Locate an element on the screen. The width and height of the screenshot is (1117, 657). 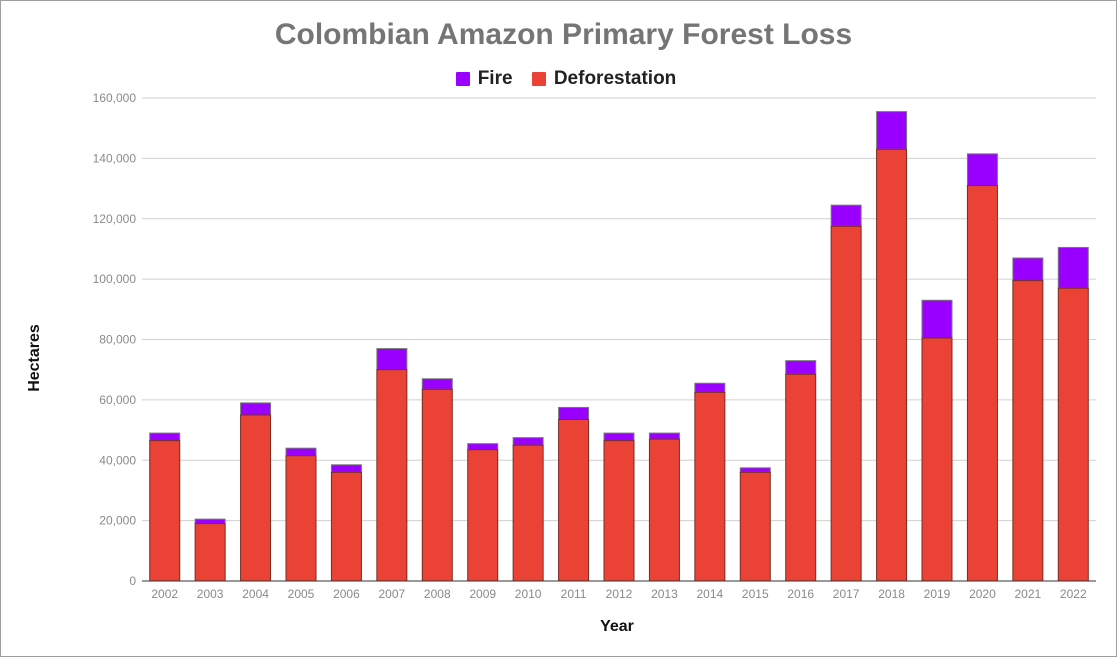
x-tick-label: 2010 is located at coordinates (528, 594).